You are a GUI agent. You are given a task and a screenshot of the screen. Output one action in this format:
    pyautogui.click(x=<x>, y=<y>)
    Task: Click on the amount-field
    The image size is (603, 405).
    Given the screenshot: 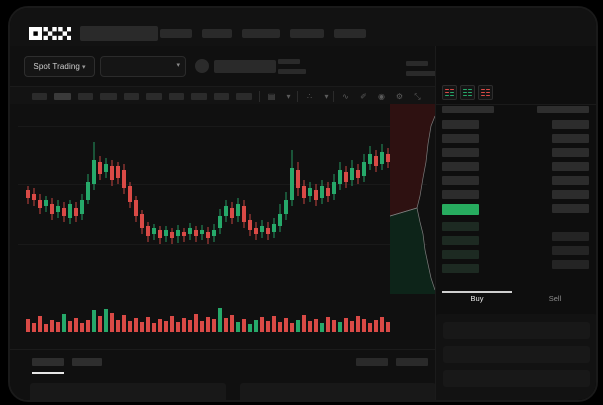 What is the action you would take?
    pyautogui.click(x=516, y=354)
    